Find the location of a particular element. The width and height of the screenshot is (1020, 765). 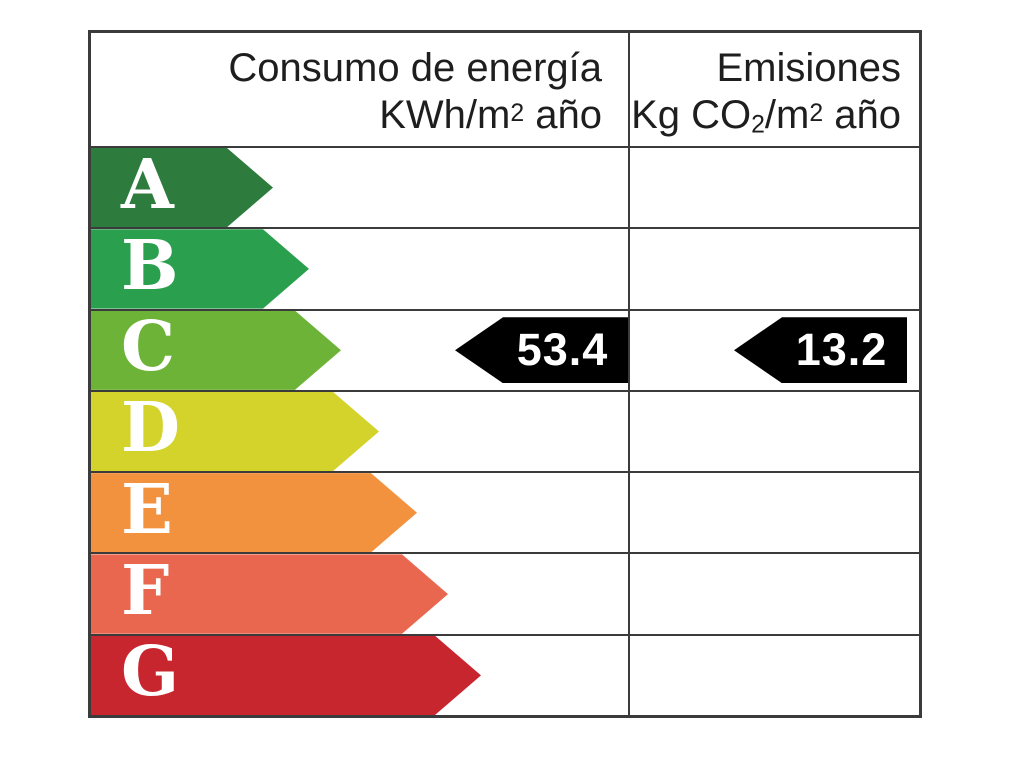

rating-letter-d: D is located at coordinates (150, 428).